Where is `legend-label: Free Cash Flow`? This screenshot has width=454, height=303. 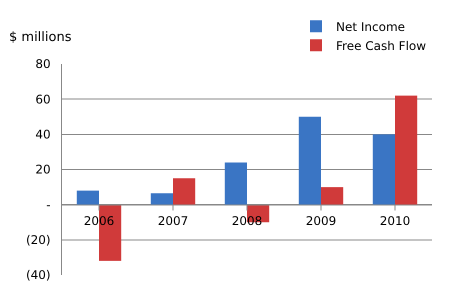
legend-label: Free Cash Flow is located at coordinates (381, 45).